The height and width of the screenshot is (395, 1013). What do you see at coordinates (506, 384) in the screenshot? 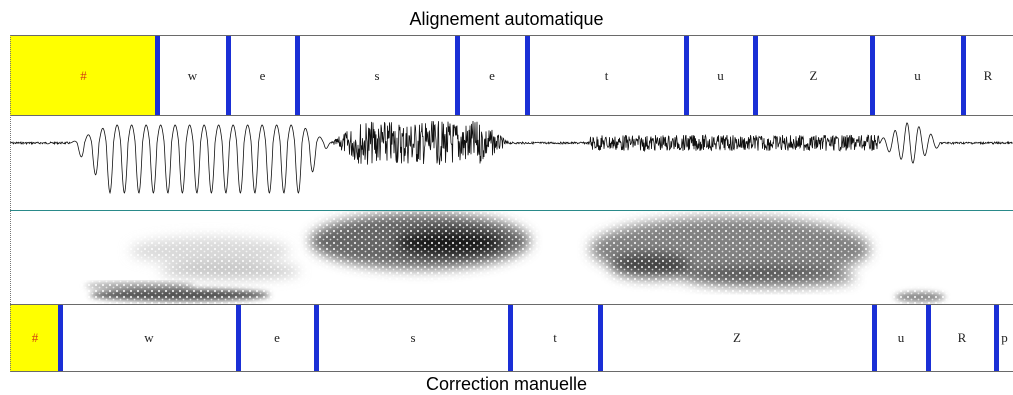
I see `bottom-title: Correction manuelle` at bounding box center [506, 384].